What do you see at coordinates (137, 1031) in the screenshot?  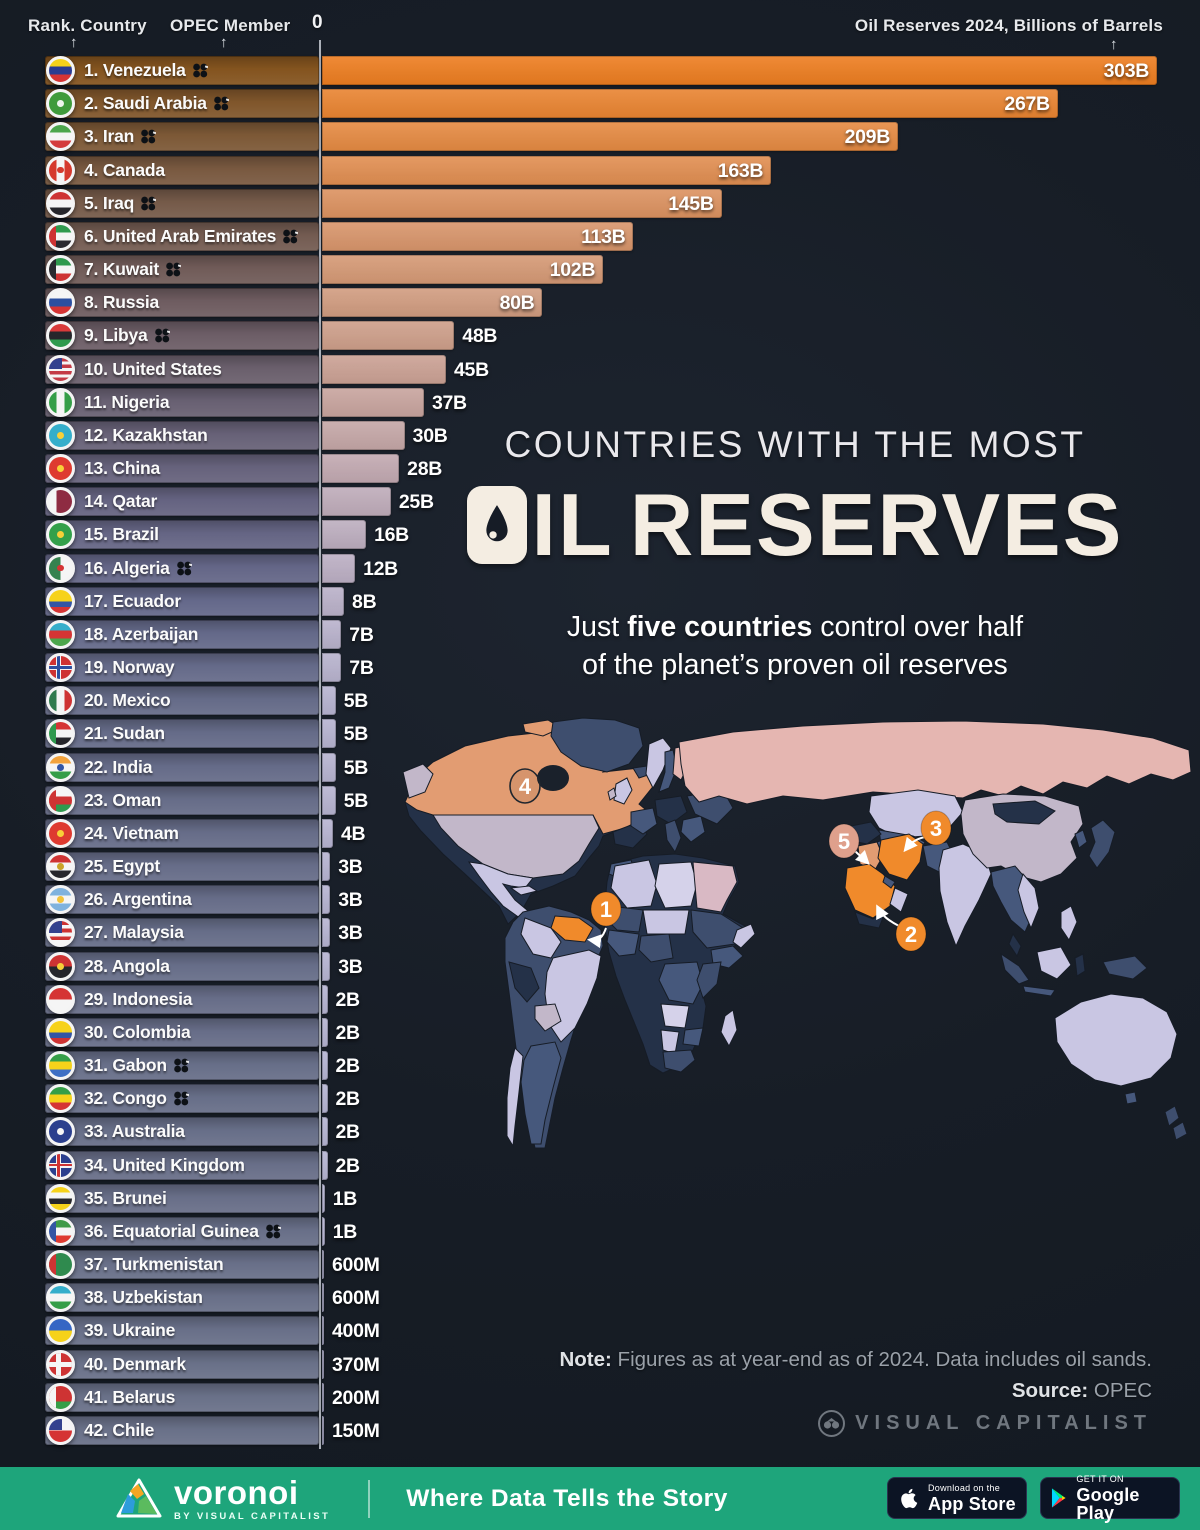 I see `country-rank-name: 30. Colombia` at bounding box center [137, 1031].